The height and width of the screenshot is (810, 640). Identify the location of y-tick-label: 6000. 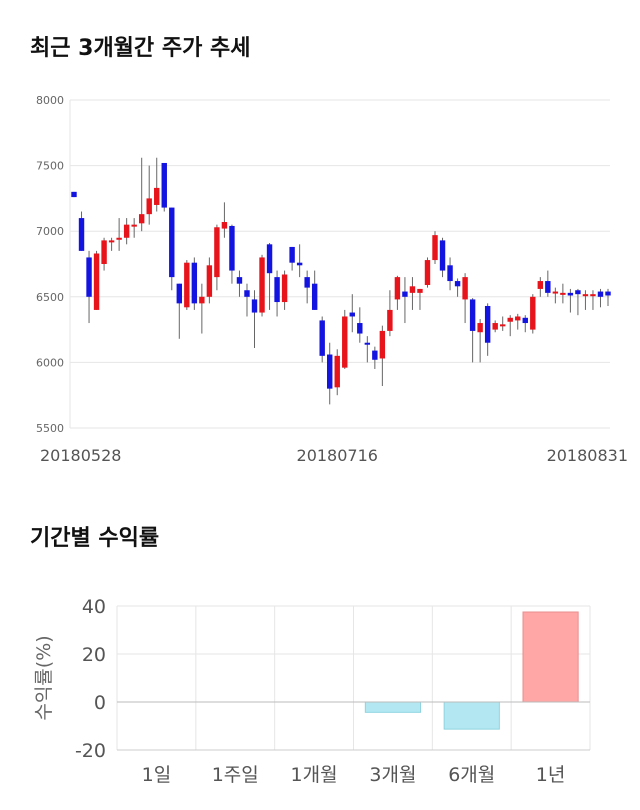
(50, 362).